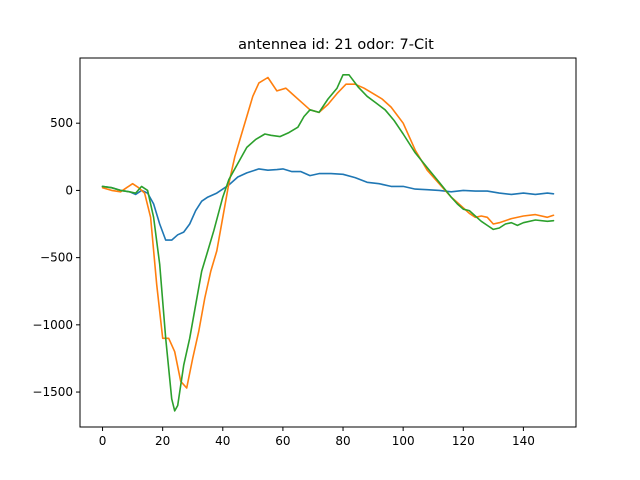  Describe the element at coordinates (336, 45) in the screenshot. I see `chart-title: antennea id: 21 odor: 7-Cit` at that location.